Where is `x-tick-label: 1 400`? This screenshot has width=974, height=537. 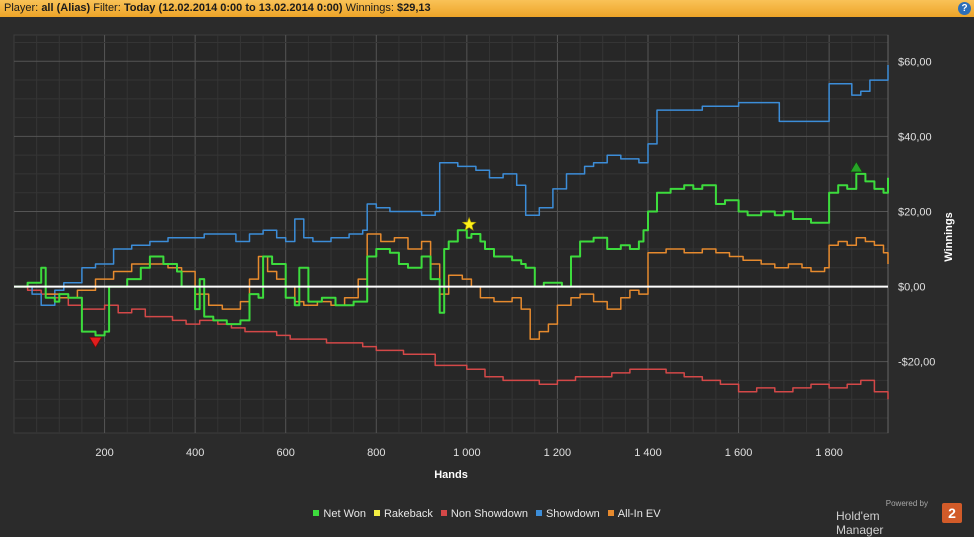 x-tick-label: 1 400 is located at coordinates (648, 453).